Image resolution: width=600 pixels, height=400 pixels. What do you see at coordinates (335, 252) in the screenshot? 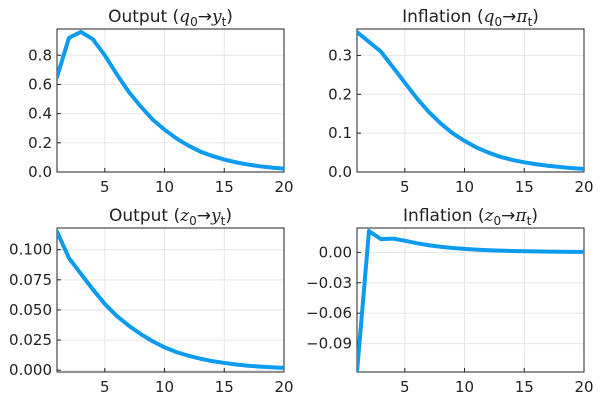
I see `y-tick-label: 0.00` at bounding box center [335, 252].